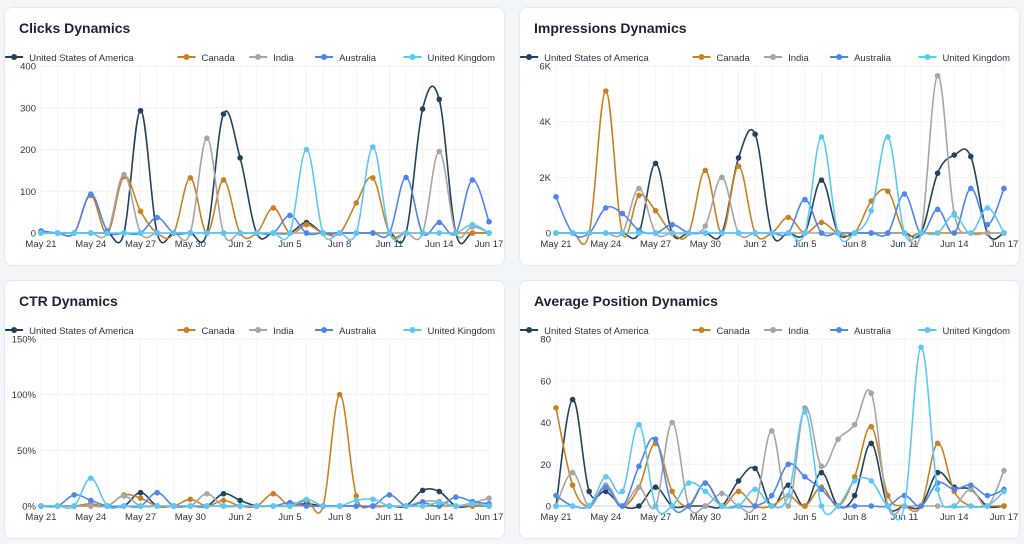  Describe the element at coordinates (206, 58) in the screenshot. I see `legend-item-canada: Canada` at that location.